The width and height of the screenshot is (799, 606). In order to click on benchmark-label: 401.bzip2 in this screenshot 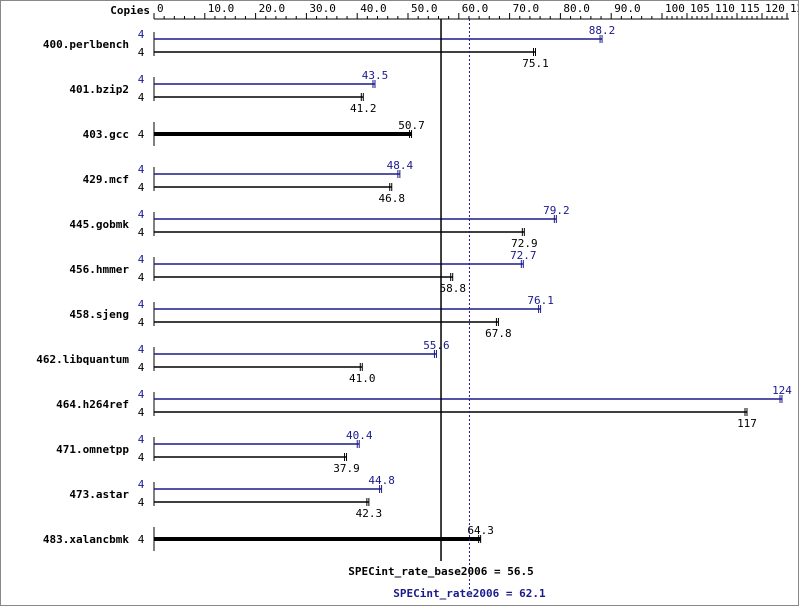, I will do `click(99, 89)`.